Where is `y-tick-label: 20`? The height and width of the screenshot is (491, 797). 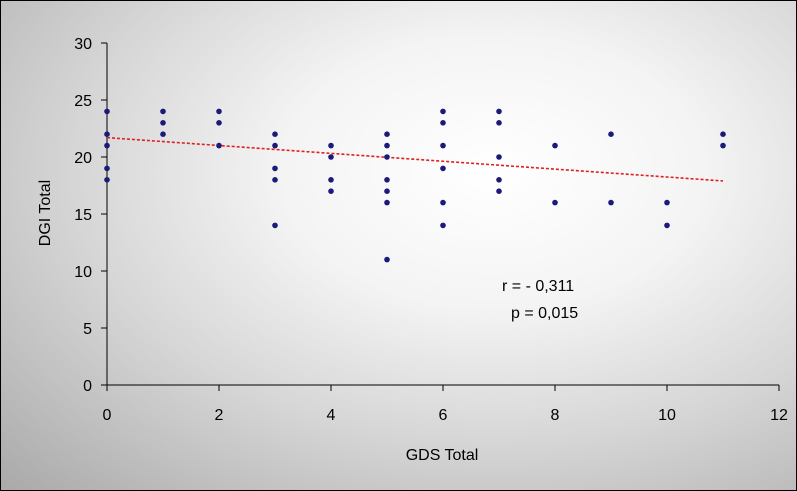 y-tick-label: 20 is located at coordinates (83, 158).